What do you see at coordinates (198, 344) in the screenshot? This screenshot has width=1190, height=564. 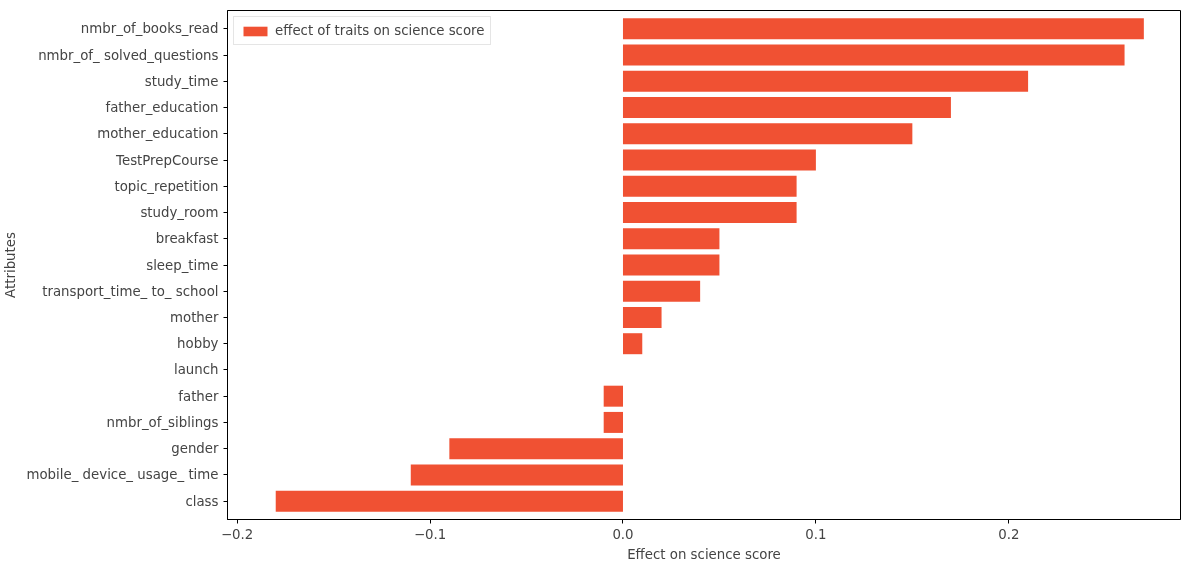 I see `y-tick-label: hobby` at bounding box center [198, 344].